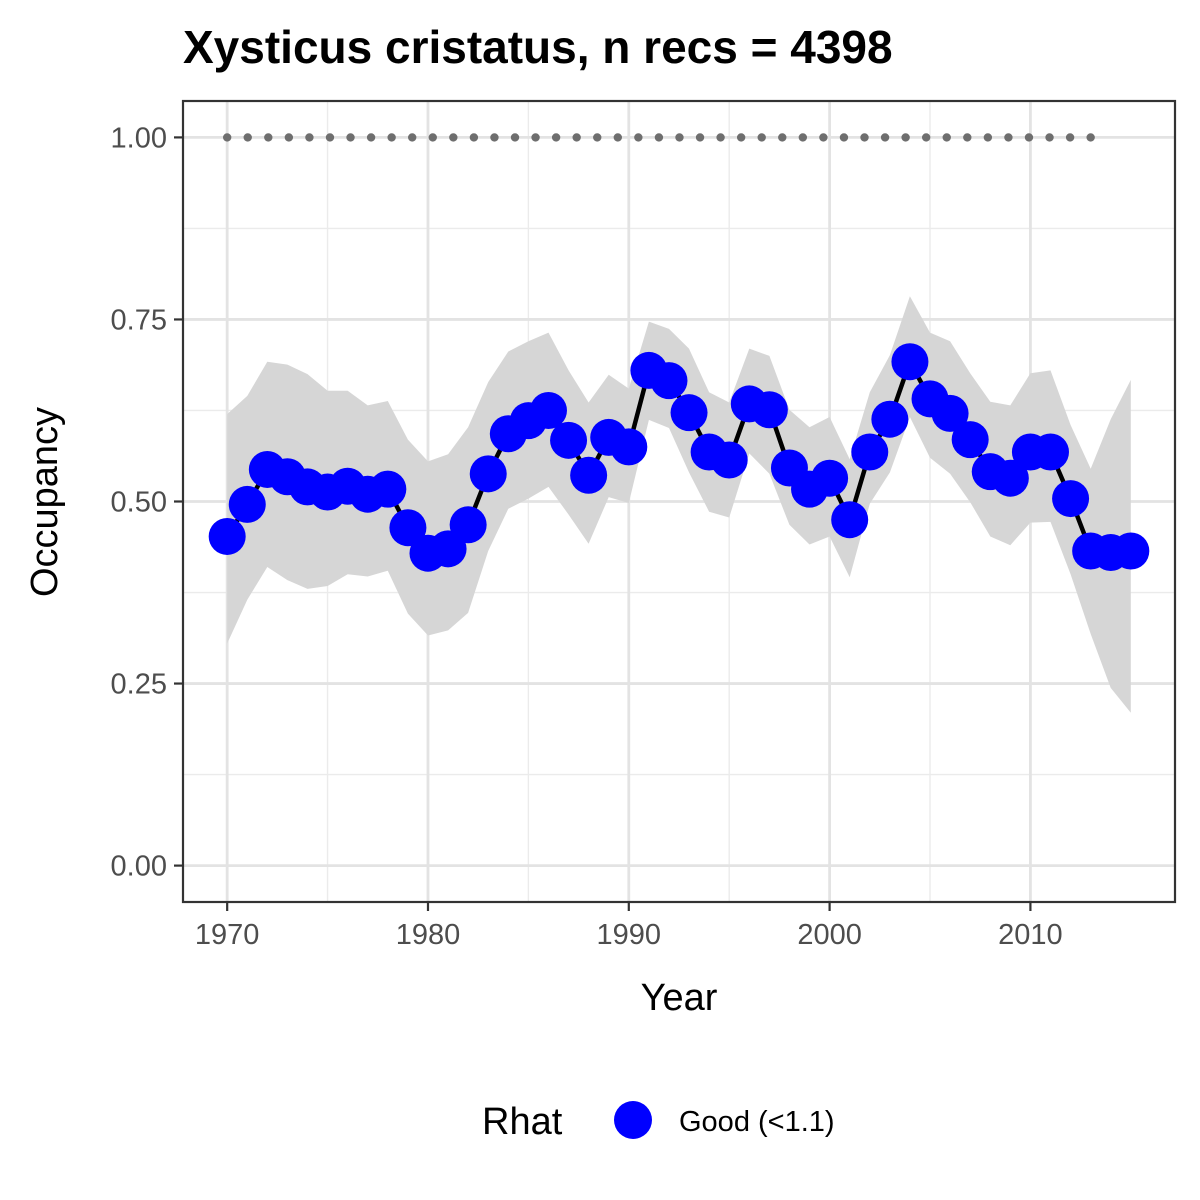  Describe the element at coordinates (850, 520) in the screenshot. I see `data-point-2001` at that location.